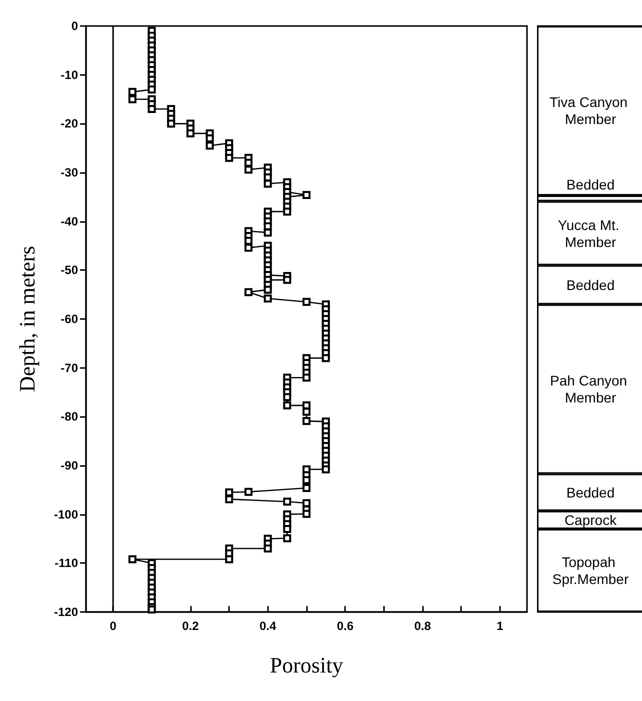 The width and height of the screenshot is (642, 701). I want to click on x-tick-label: 0, so click(113, 626).